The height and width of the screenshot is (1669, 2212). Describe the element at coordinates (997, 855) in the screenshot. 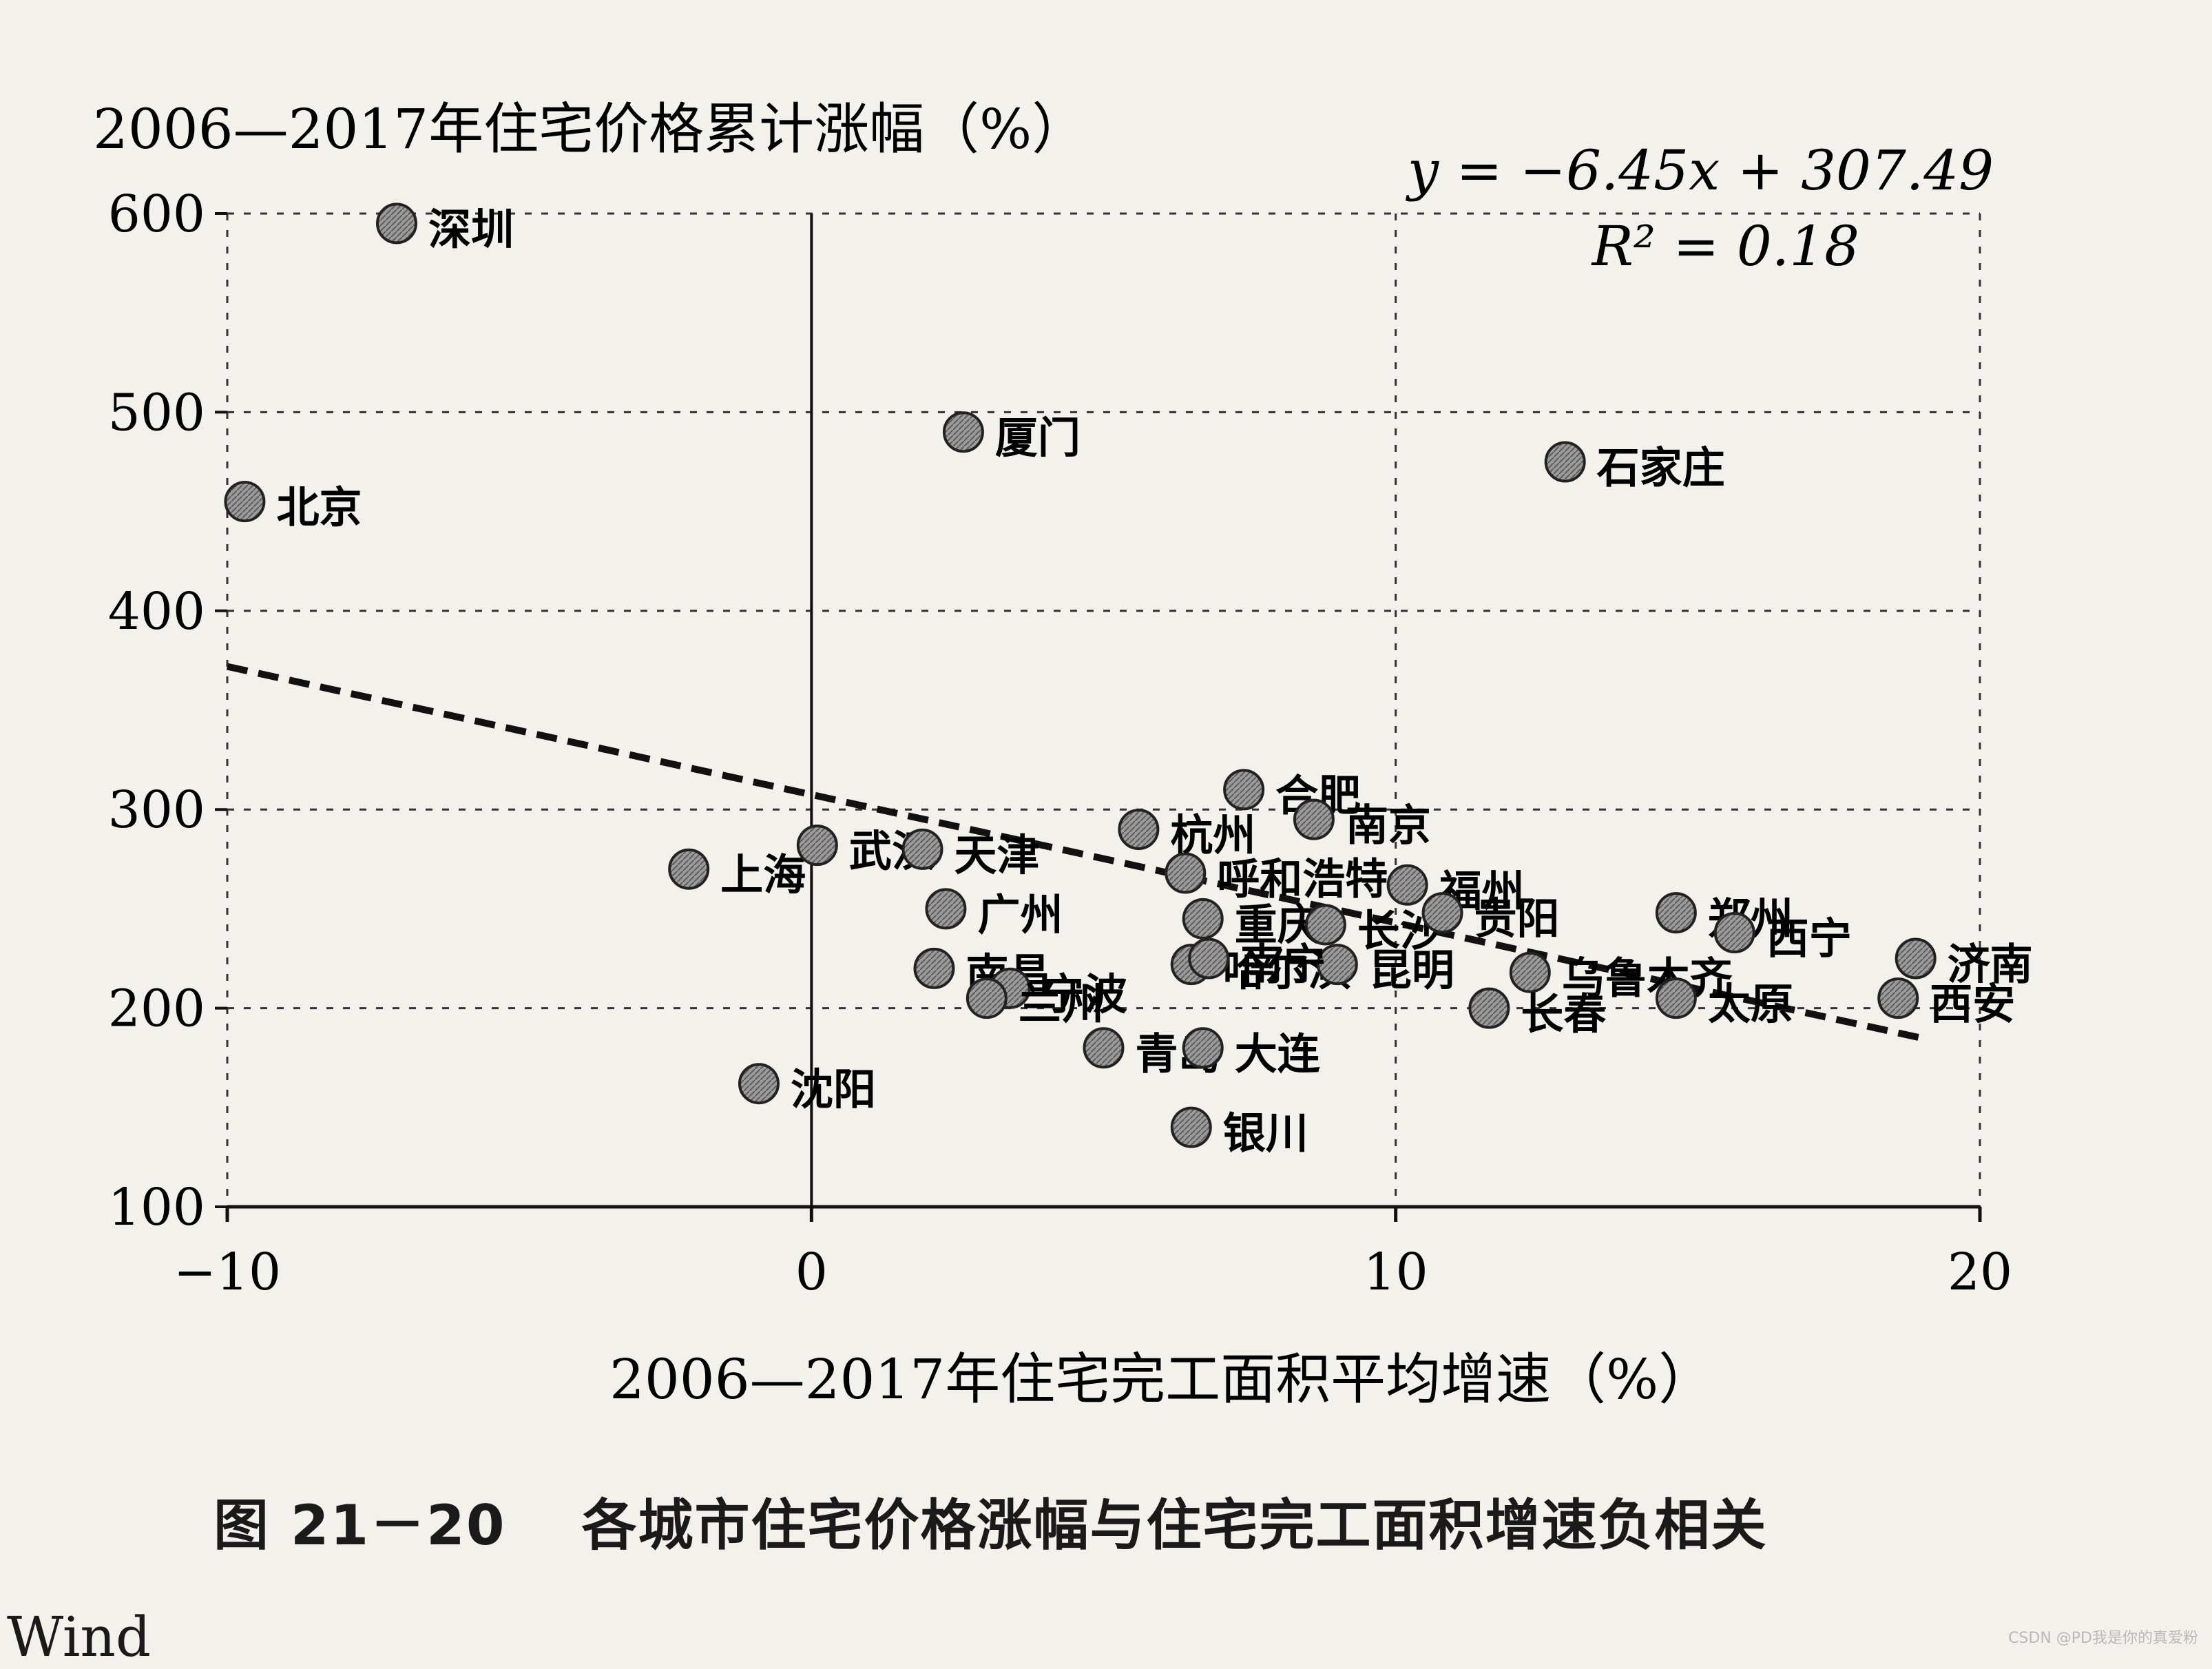

I see `data-point-label: 天津` at that location.